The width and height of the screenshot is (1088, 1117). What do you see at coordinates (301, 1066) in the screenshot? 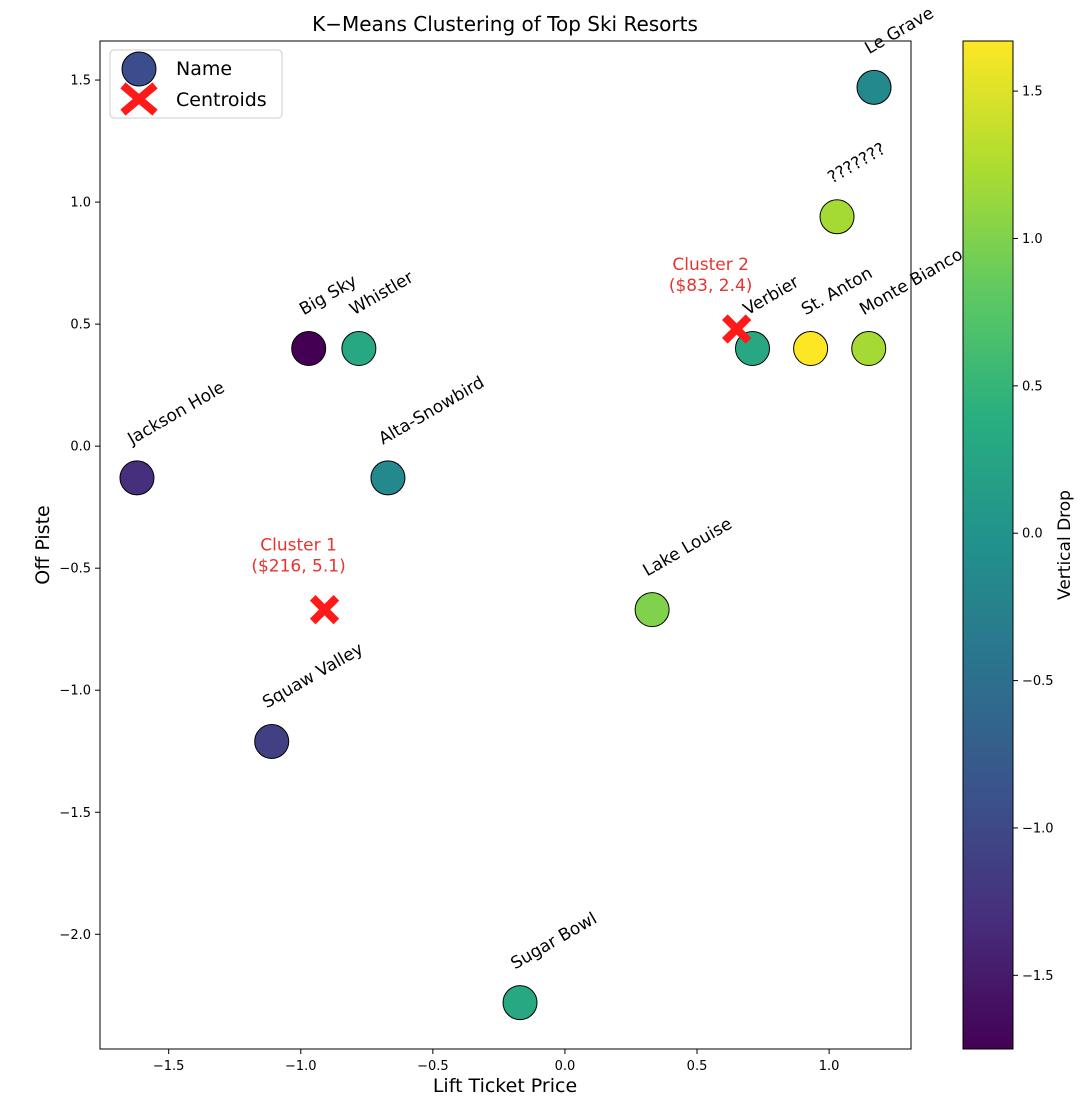
I see `x-tick-label: −1.0` at bounding box center [301, 1066].